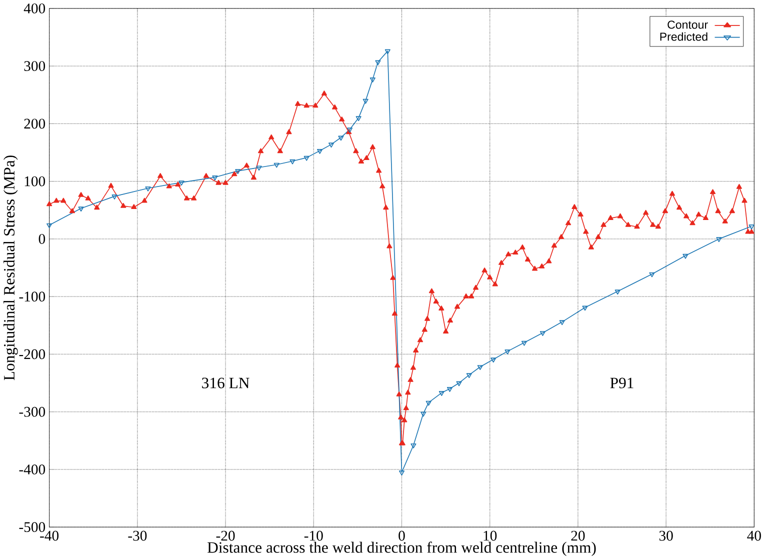 The image size is (765, 560). Describe the element at coordinates (32, 527) in the screenshot. I see `y-tick-label: -500` at that location.